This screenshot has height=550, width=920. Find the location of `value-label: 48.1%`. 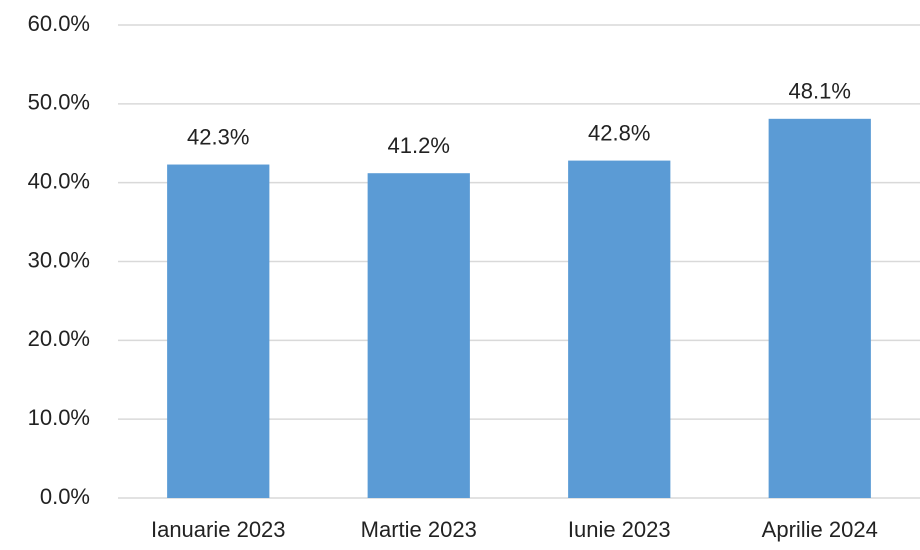

value-label: 48.1% is located at coordinates (820, 91).